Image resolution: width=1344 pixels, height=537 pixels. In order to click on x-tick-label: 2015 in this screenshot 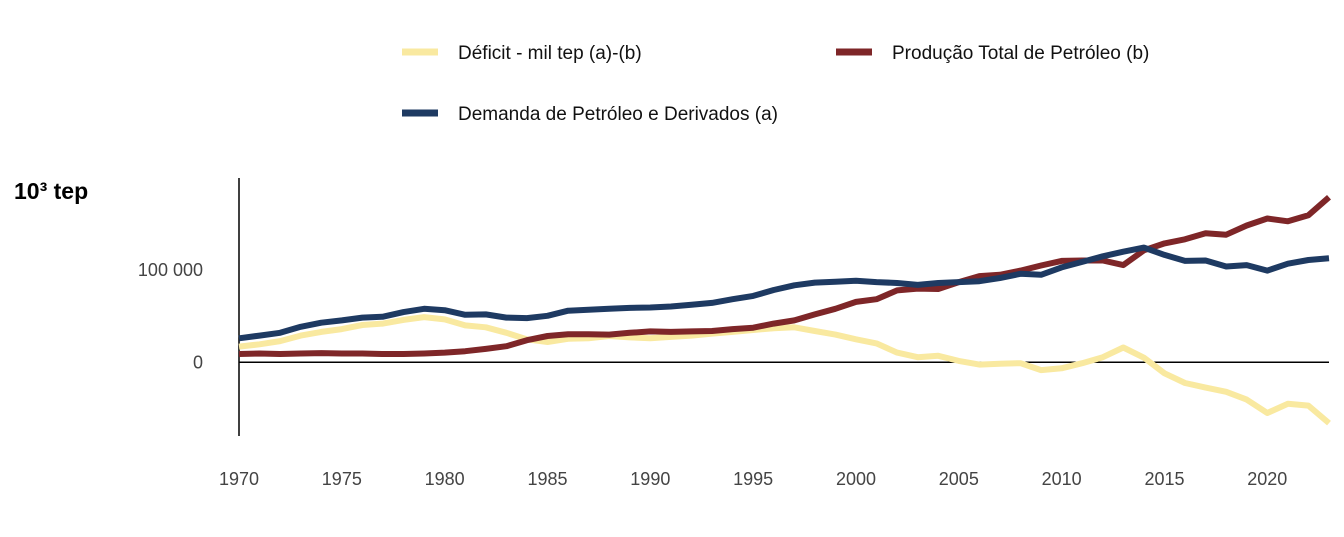, I will do `click(1164, 479)`.